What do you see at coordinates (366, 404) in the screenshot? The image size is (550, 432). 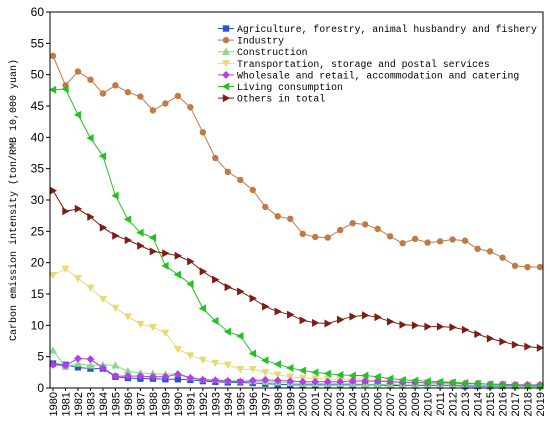 I see `x-tick-label: 2005` at bounding box center [366, 404].